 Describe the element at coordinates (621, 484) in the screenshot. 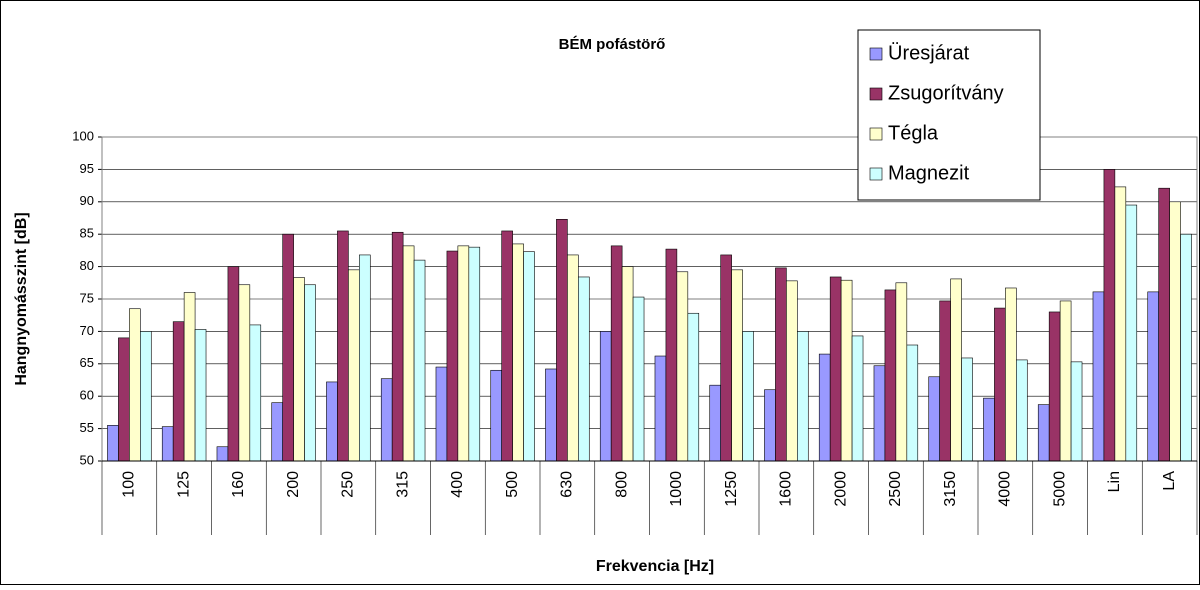

I see `x-tick-label: 800` at that location.